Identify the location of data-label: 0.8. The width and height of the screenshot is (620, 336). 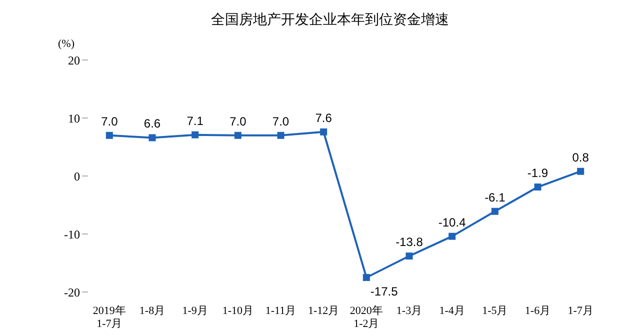
(581, 157).